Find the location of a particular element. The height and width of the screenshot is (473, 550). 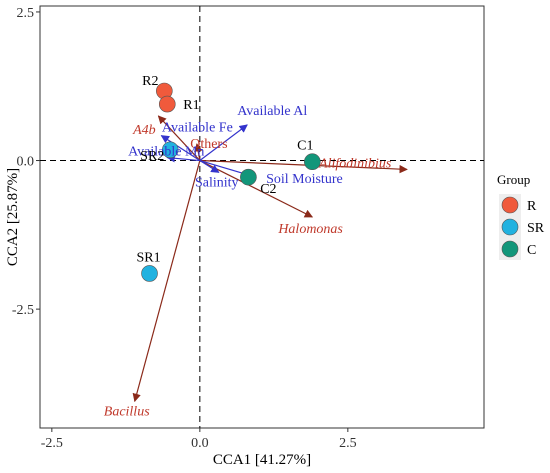

env-arrow-available-mn is located at coordinates (183, 158).